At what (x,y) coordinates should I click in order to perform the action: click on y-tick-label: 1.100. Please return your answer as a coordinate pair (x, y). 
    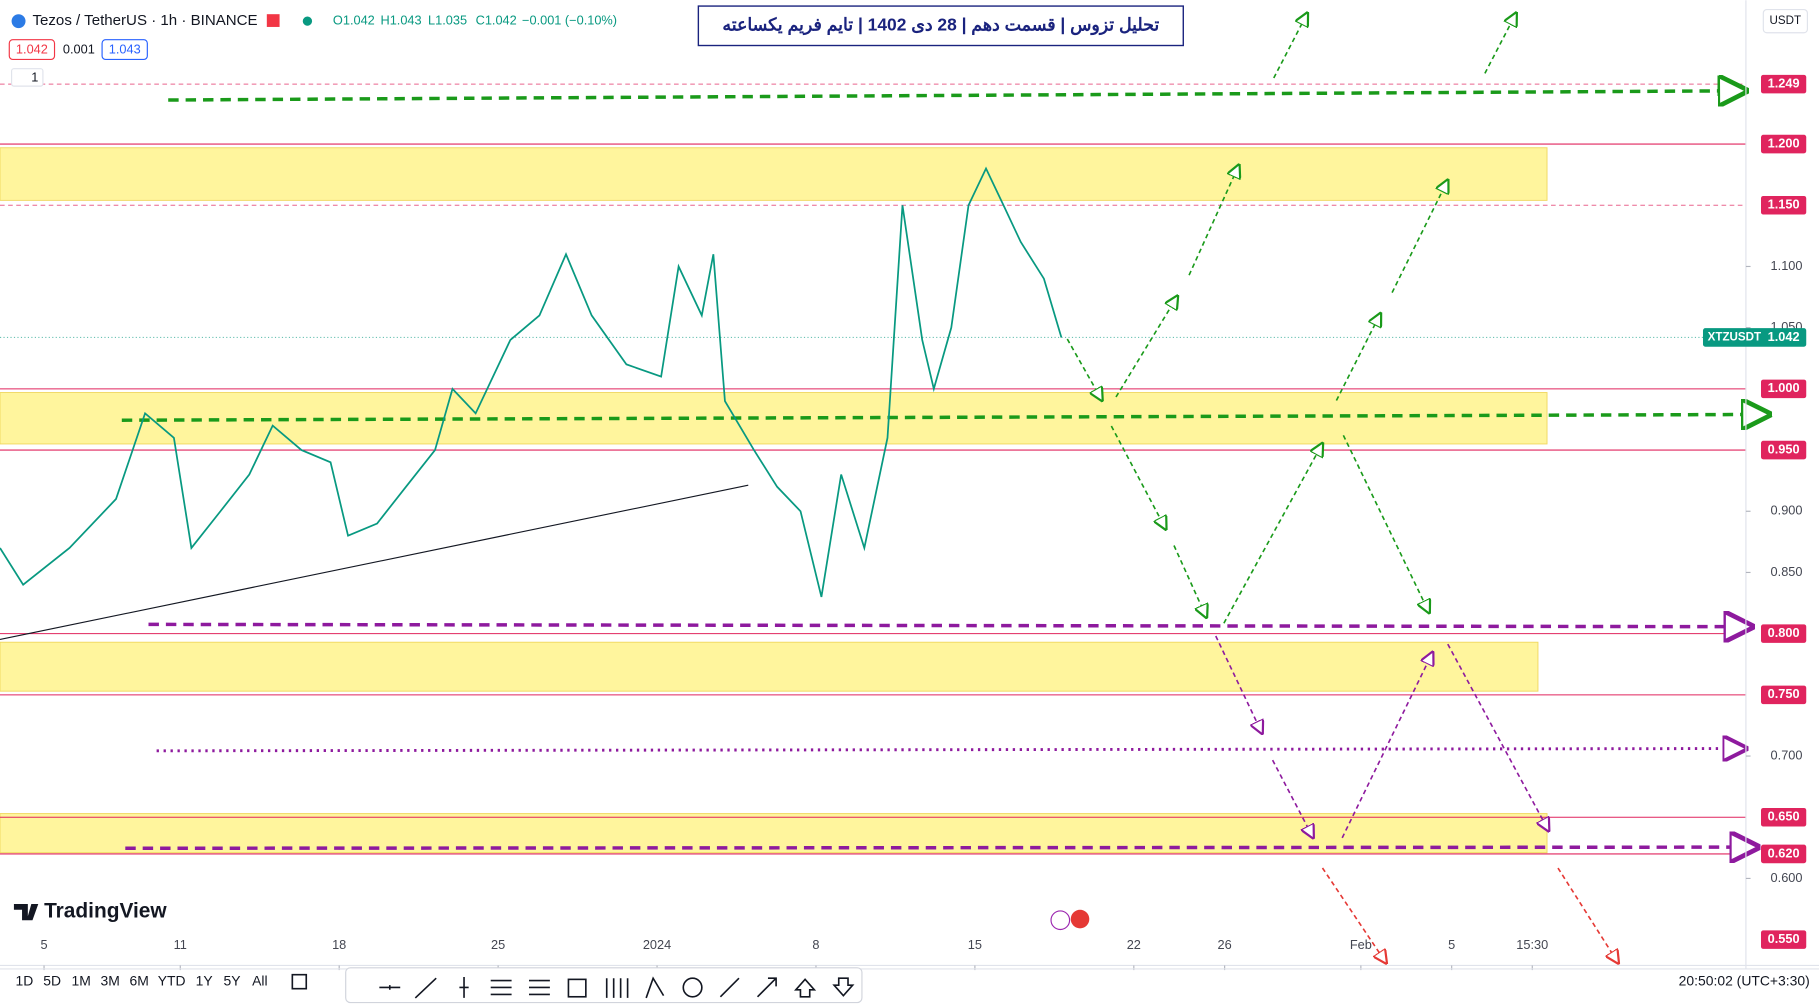
    Looking at the image, I should click on (1787, 265).